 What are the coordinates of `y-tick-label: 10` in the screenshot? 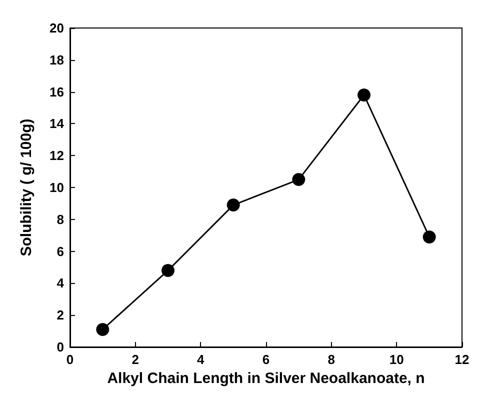 It's located at (57, 187).